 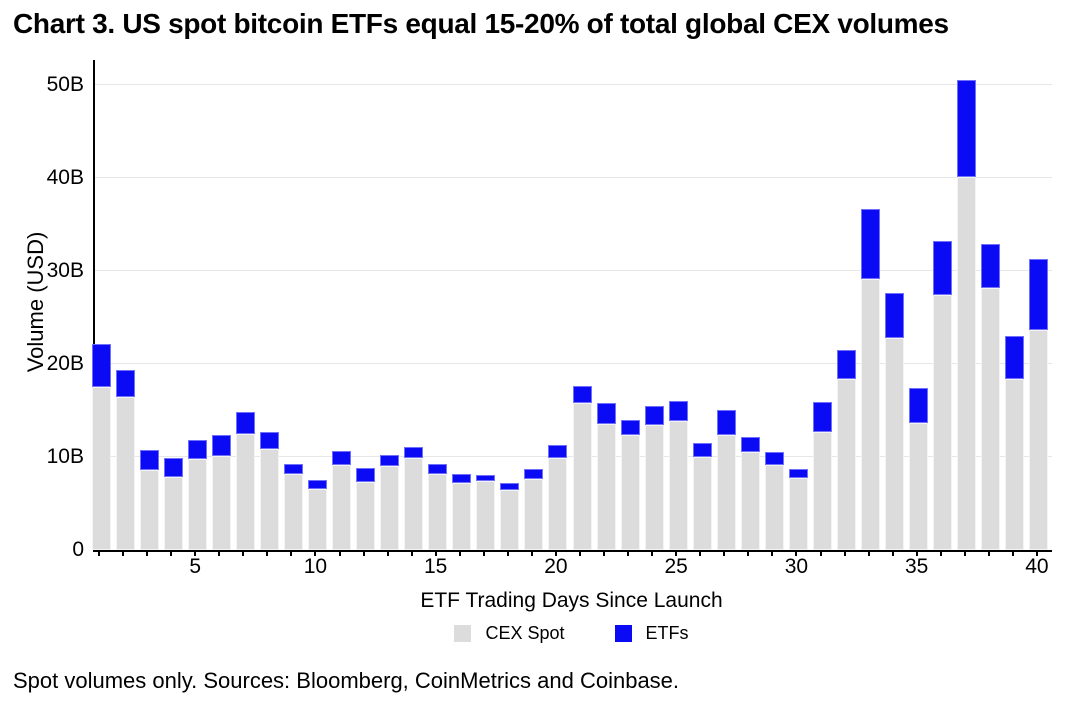 I want to click on legend-item-cex-spot: CEX Spot, so click(x=509, y=633).